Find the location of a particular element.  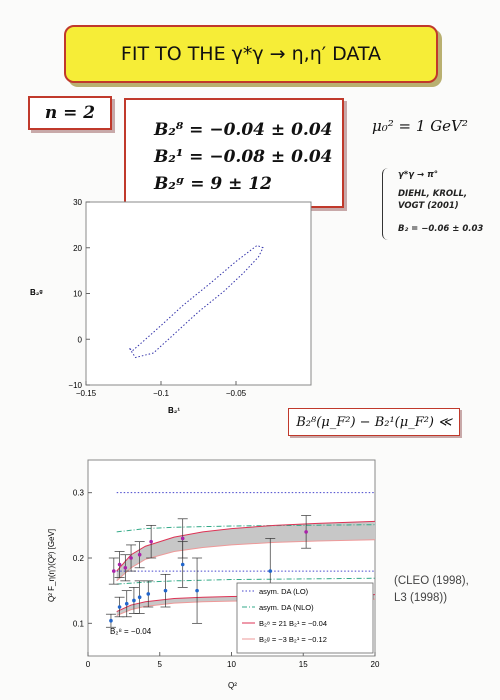

contour-ellipse is located at coordinates (196, 301).